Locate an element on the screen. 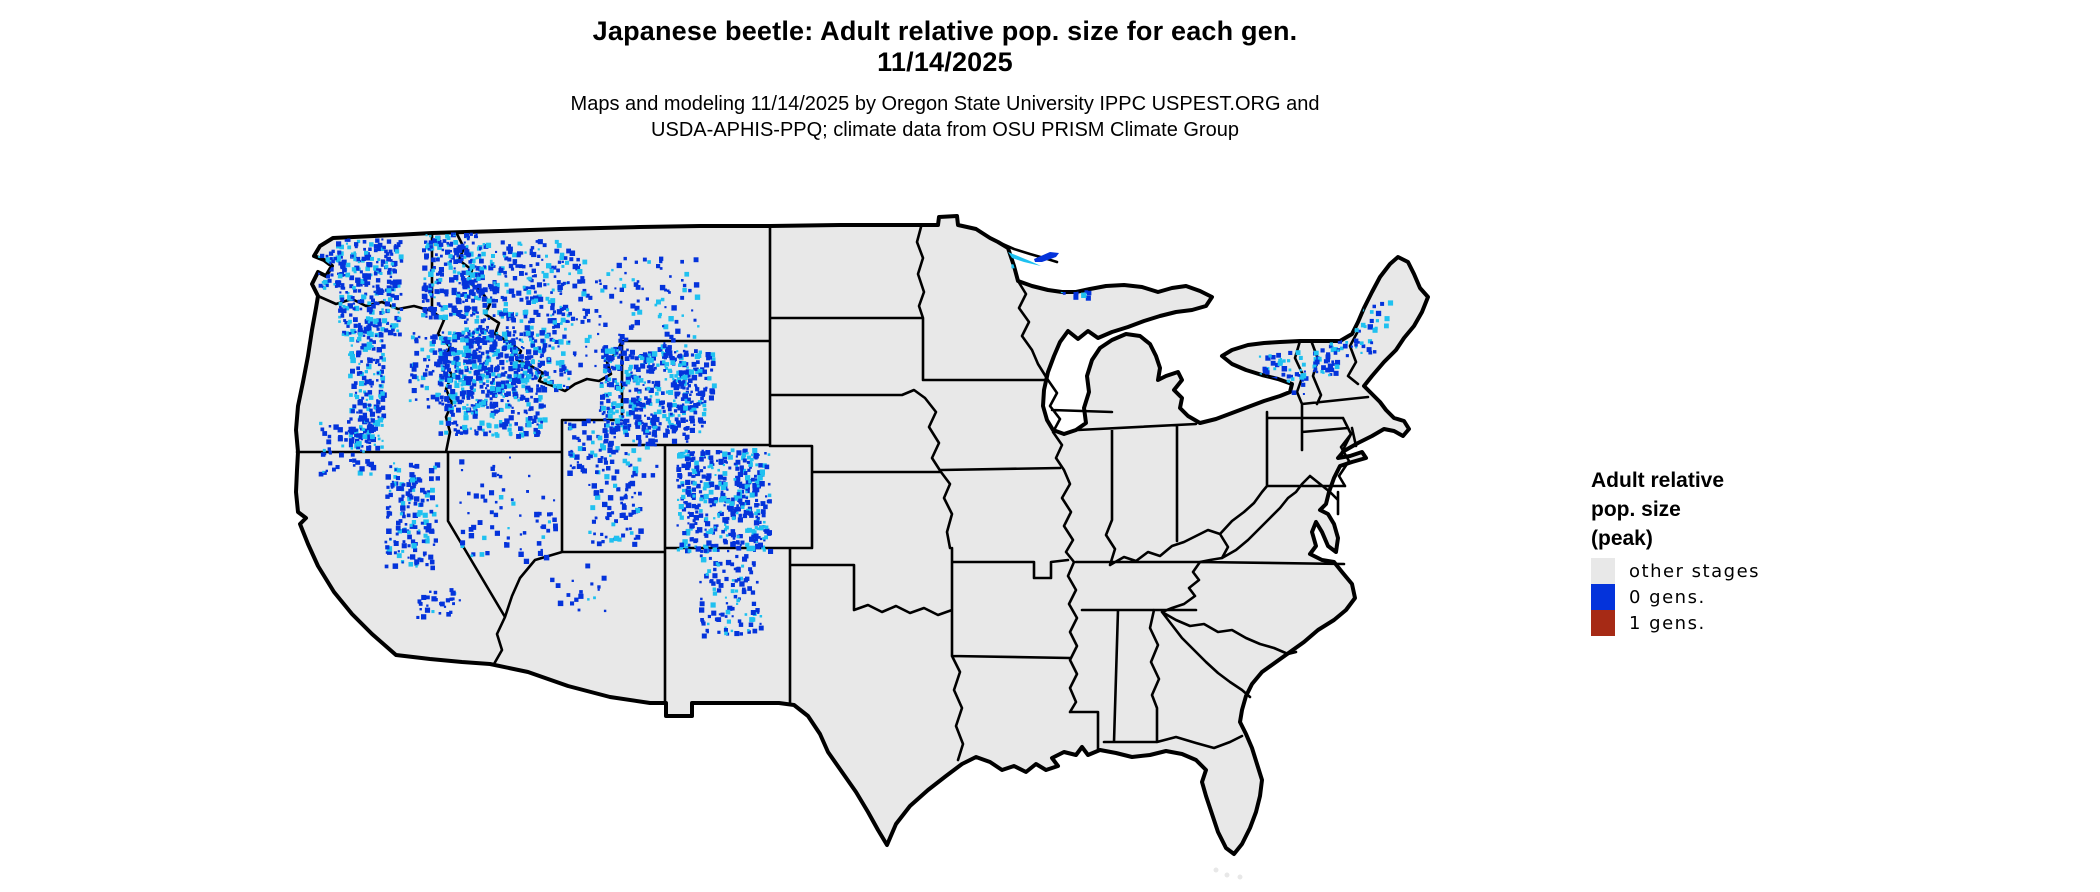 The image size is (2100, 892). legend-swatch-other-stages is located at coordinates (1603, 571).